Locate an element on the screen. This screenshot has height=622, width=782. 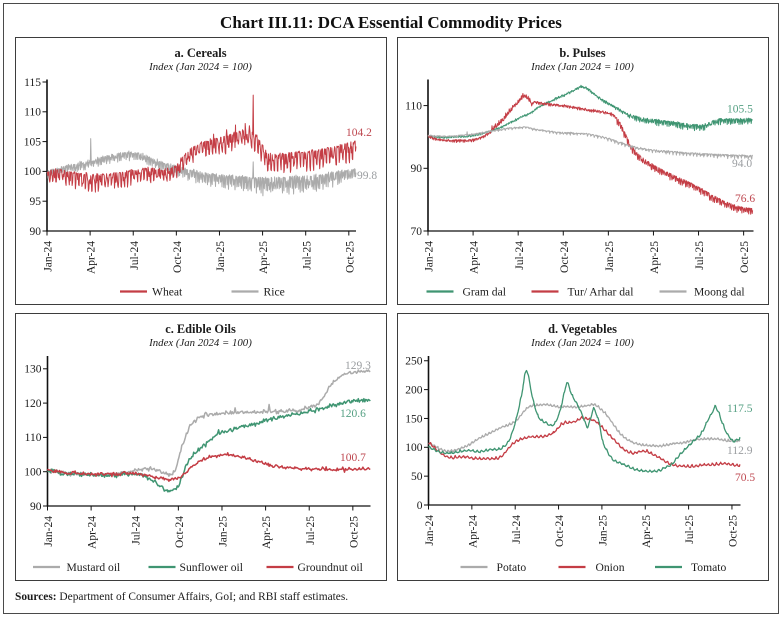
svg-text: 105 is located at coordinates (33, 142).